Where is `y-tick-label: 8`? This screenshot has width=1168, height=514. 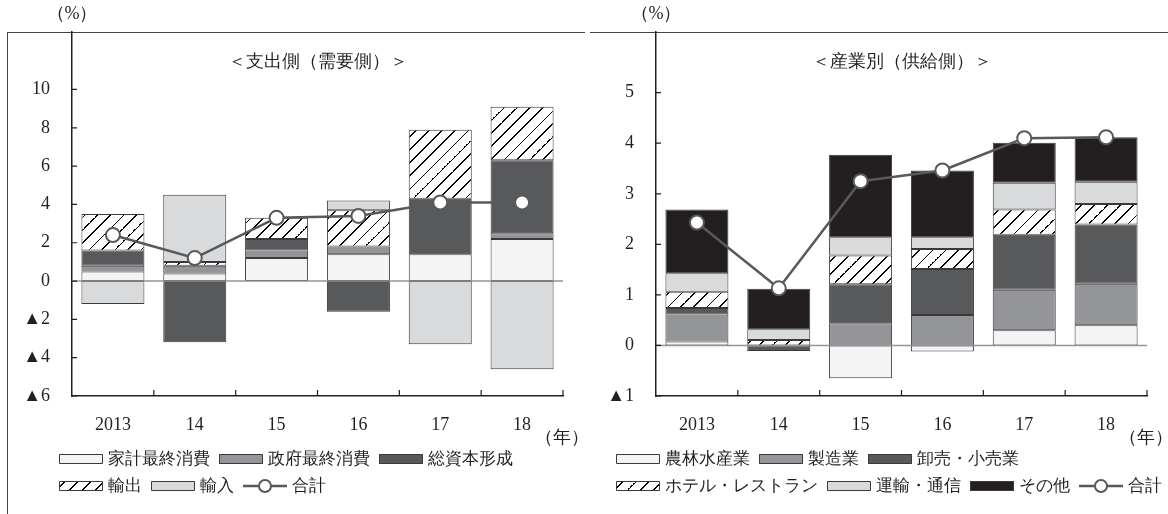
y-tick-label: 8 is located at coordinates (45, 126).